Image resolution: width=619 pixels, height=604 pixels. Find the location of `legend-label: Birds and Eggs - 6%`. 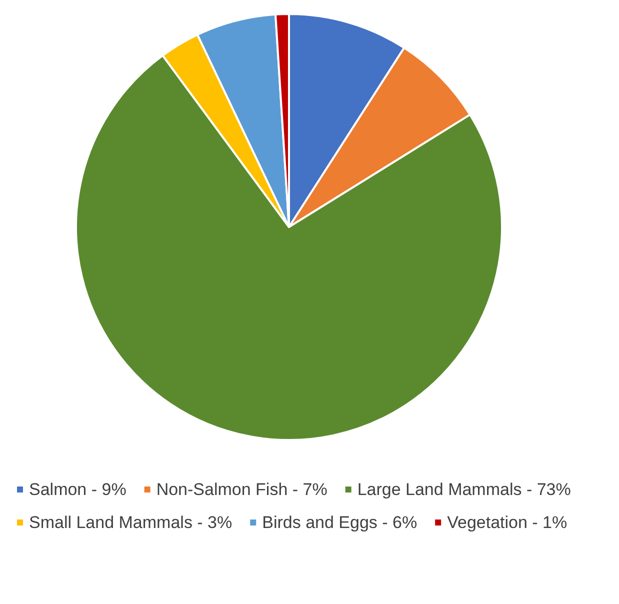

legend-label: Birds and Eggs - 6% is located at coordinates (340, 522).